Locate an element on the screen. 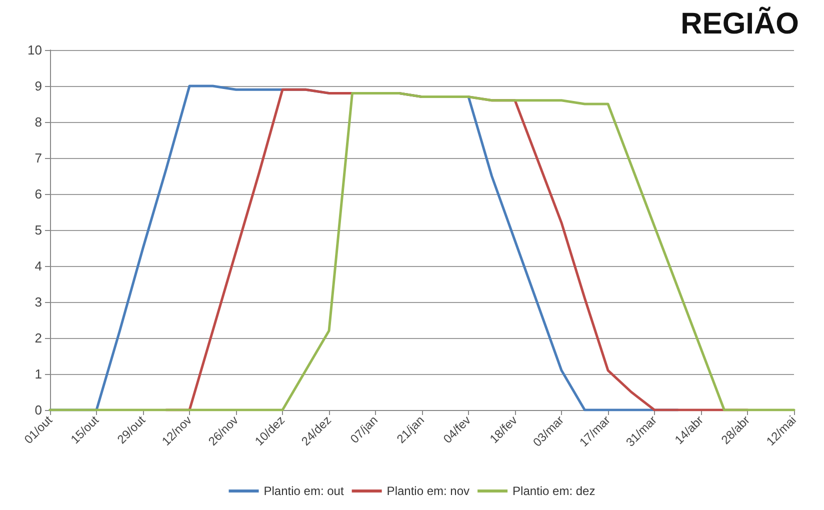 The width and height of the screenshot is (824, 510). y-tick-label: 7 is located at coordinates (38, 158).